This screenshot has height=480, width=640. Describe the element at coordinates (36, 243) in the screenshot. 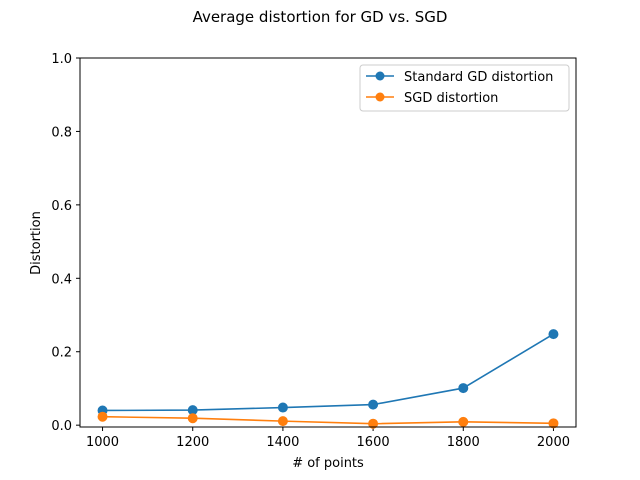

I see `y-axis-label: Distortion` at that location.